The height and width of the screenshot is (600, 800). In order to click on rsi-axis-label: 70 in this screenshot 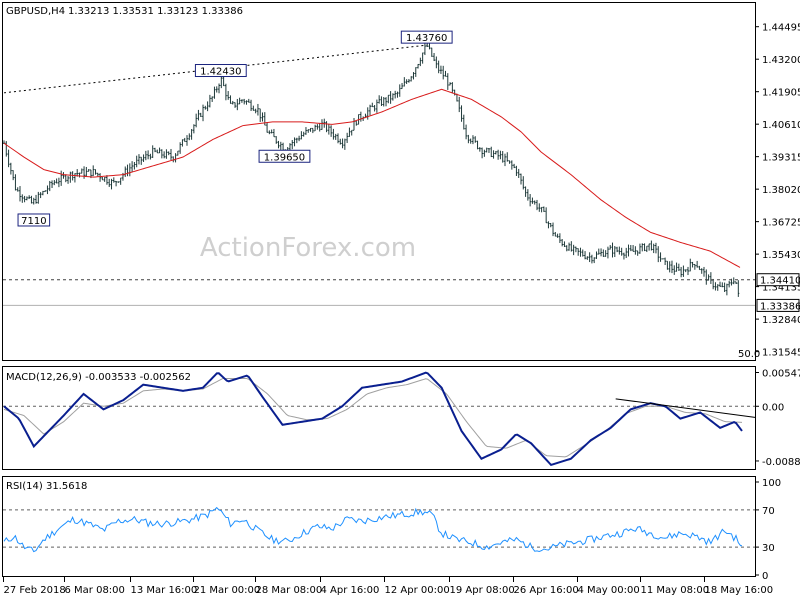, I will do `click(768, 511)`.